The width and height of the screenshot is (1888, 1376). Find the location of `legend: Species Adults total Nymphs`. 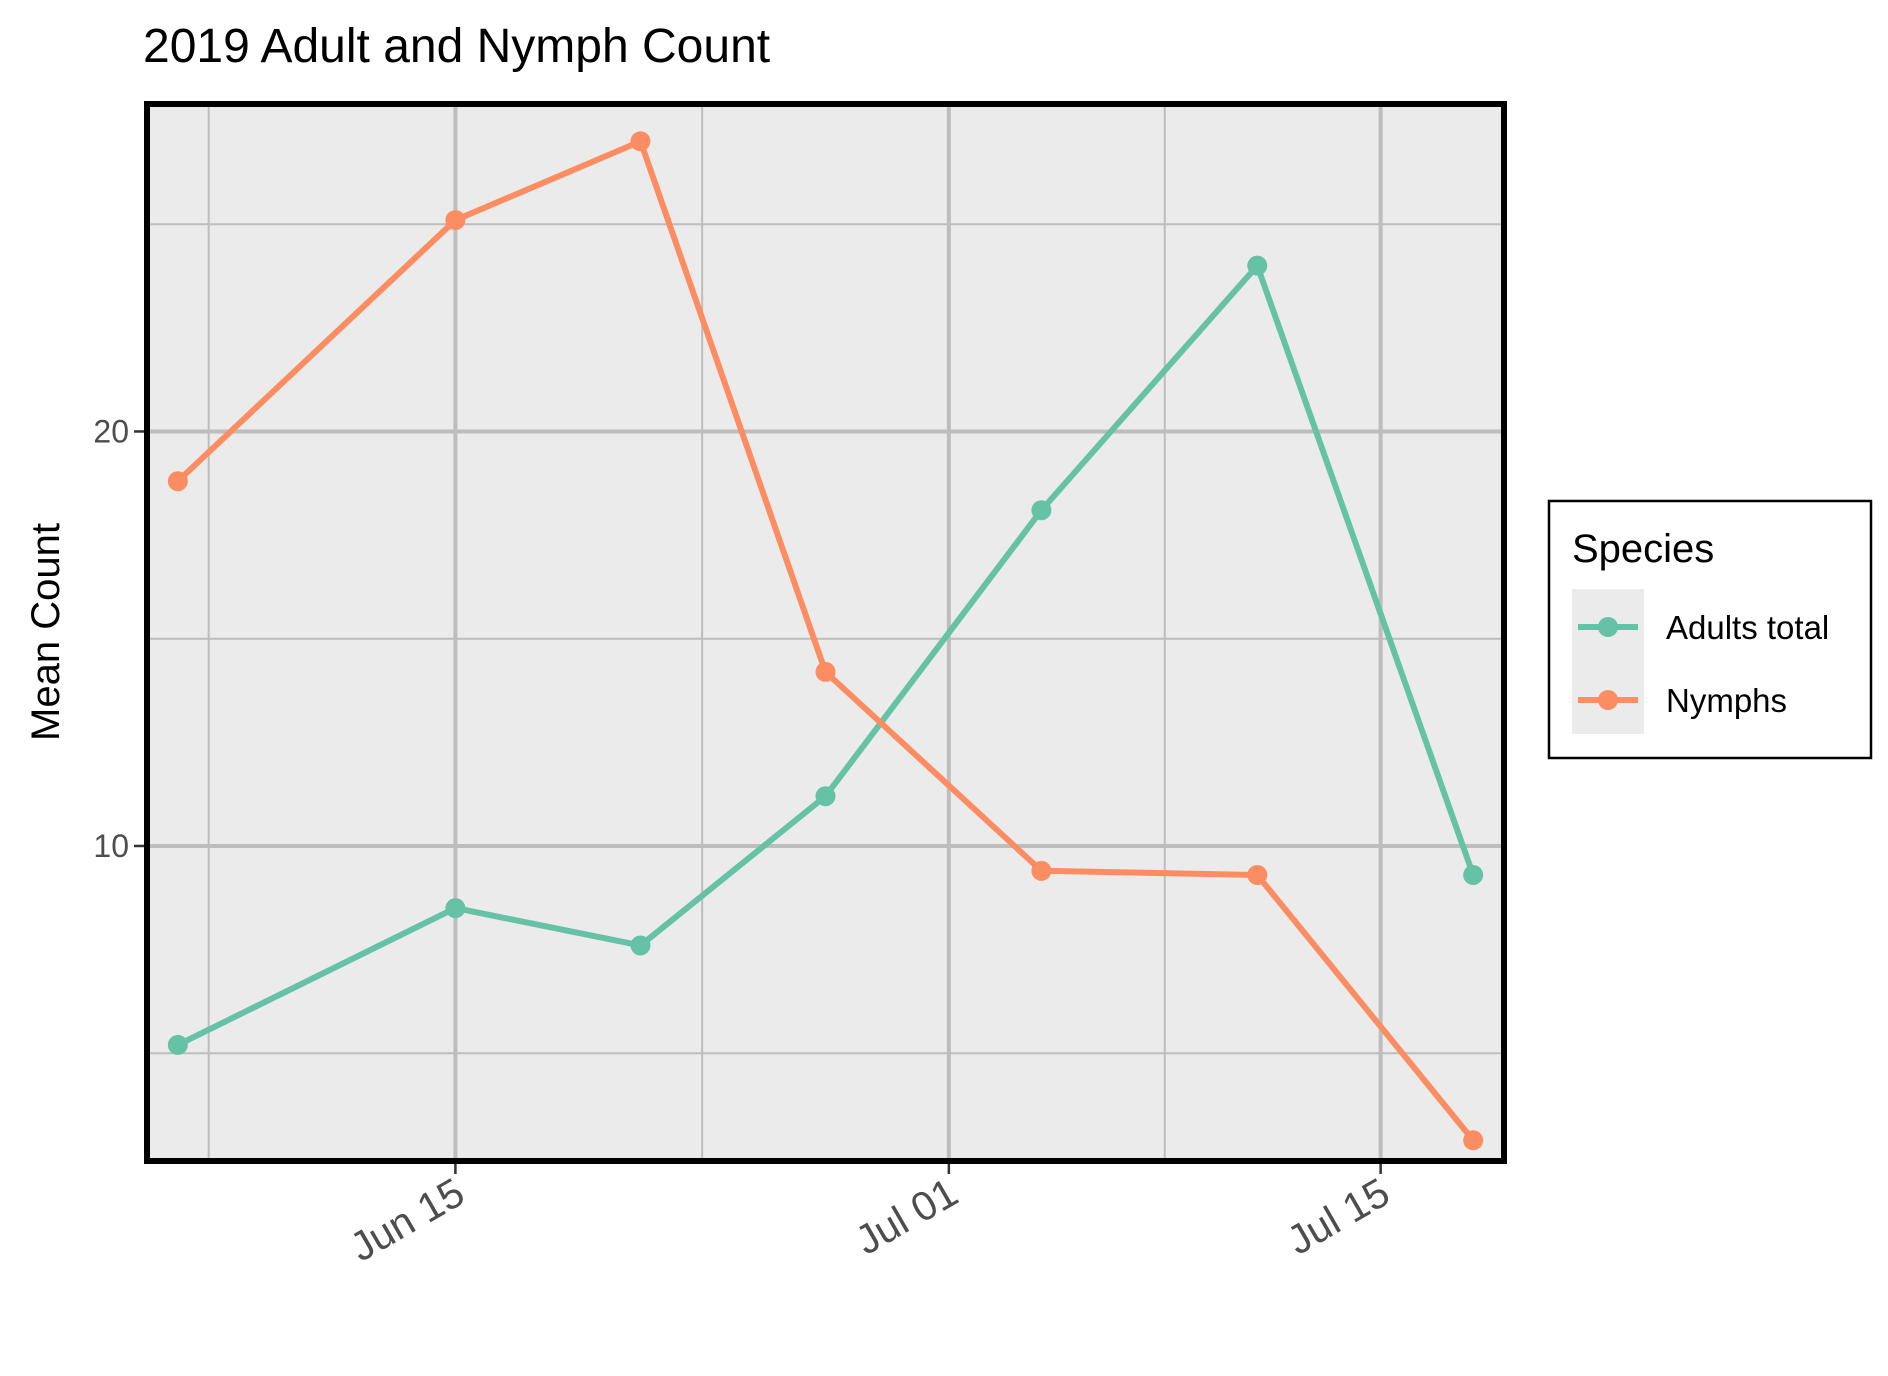

legend: Species Adults total Nymphs is located at coordinates (1710, 629).